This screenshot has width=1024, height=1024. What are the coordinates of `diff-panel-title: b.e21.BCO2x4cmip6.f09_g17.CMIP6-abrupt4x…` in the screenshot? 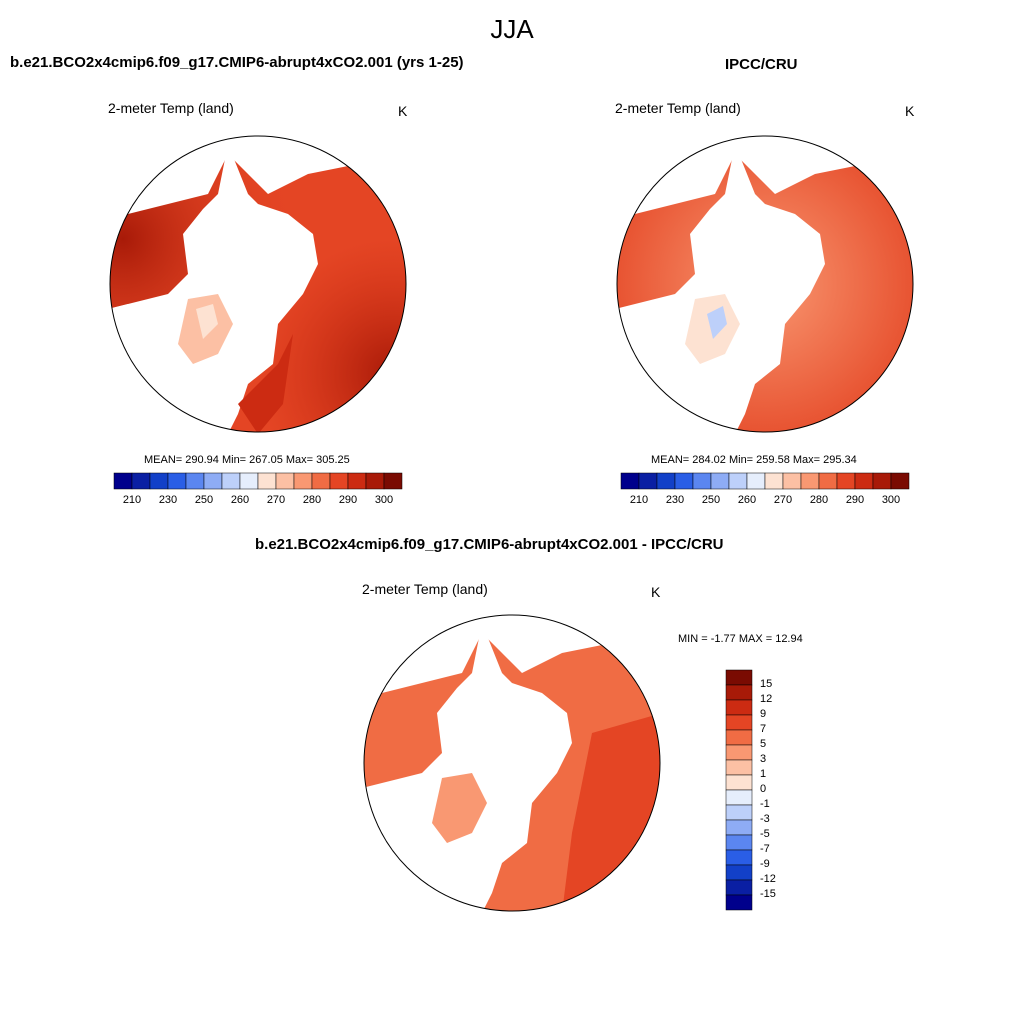 It's located at (489, 544).